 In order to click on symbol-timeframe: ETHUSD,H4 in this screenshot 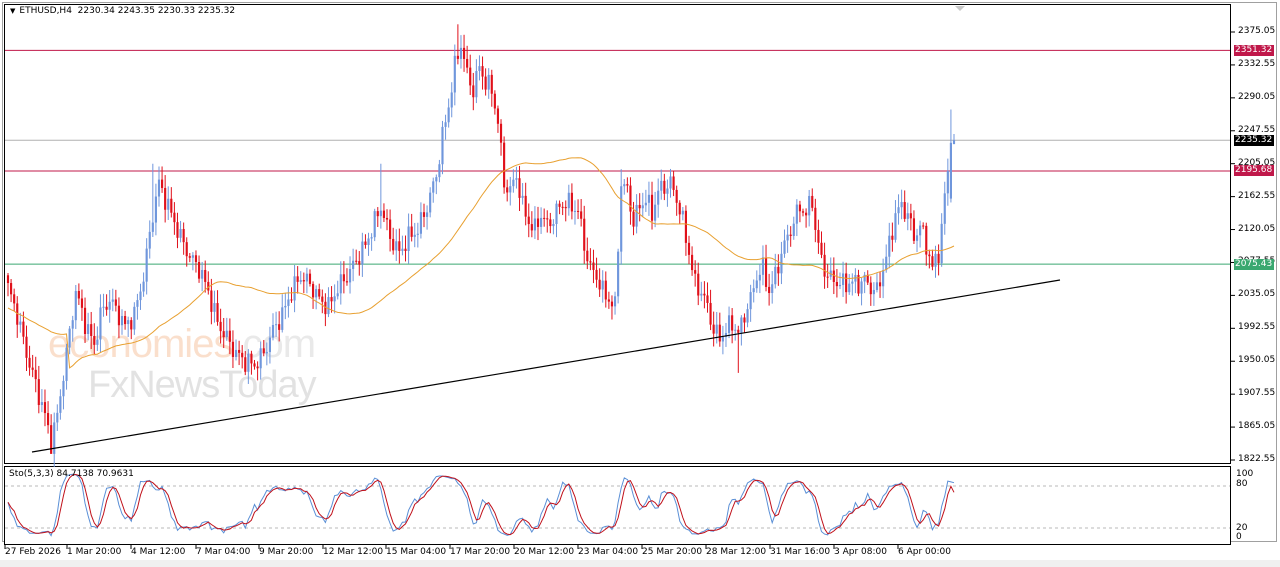, I will do `click(45, 11)`.